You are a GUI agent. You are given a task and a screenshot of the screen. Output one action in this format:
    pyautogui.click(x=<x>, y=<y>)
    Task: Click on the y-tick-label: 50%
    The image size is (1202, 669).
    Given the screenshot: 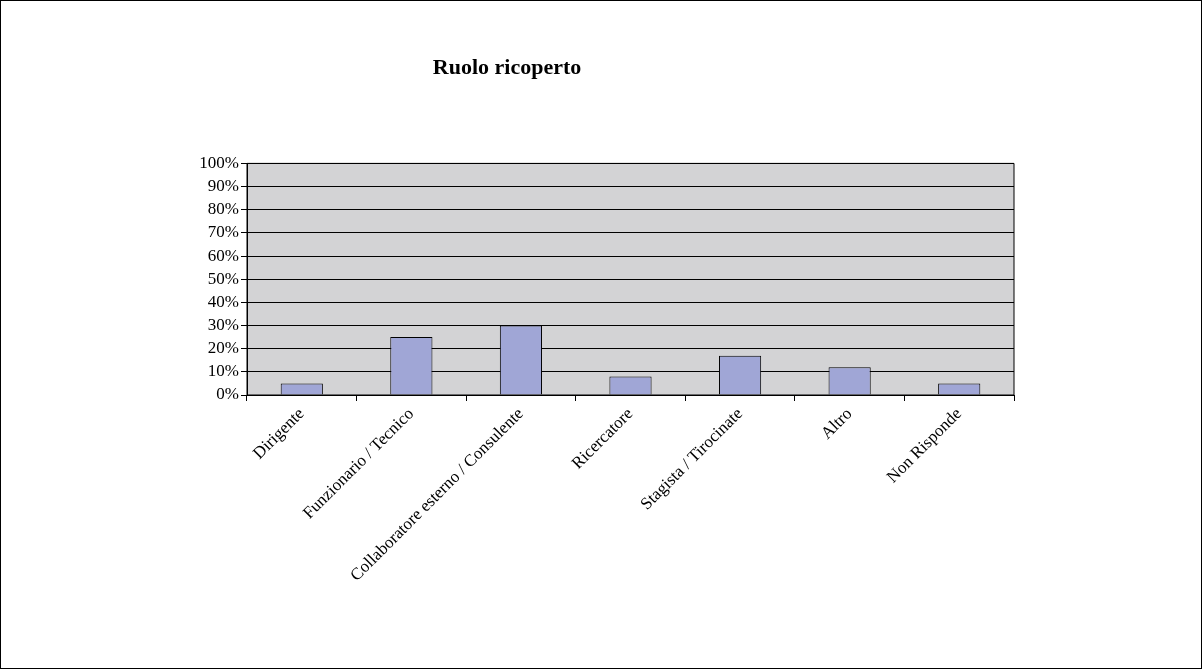 What is the action you would take?
    pyautogui.click(x=223, y=278)
    